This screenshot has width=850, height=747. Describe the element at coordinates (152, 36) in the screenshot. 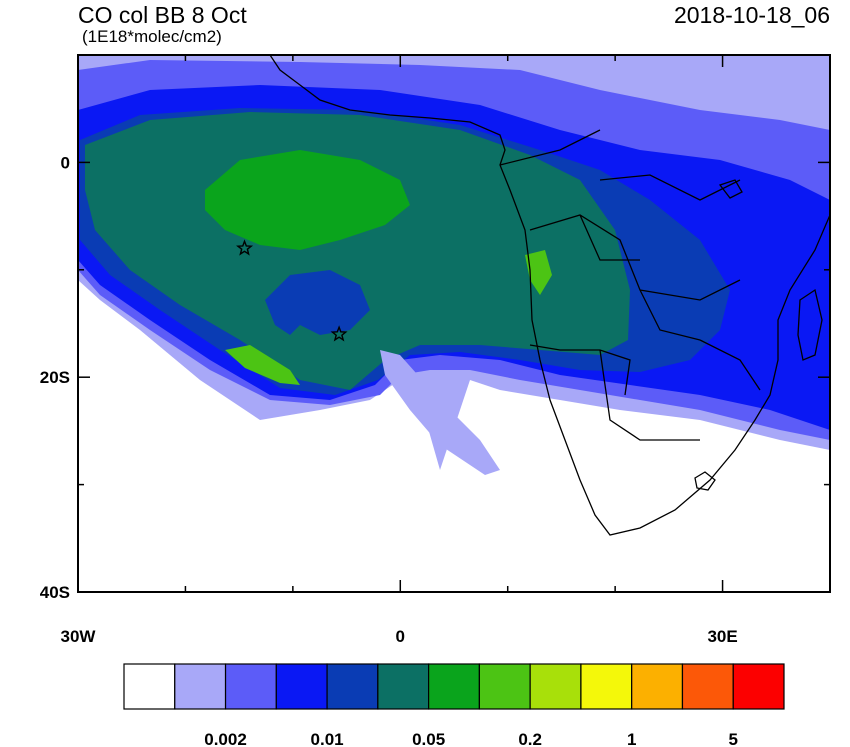

I see `units-label: (1E18*molec/cm2)` at that location.